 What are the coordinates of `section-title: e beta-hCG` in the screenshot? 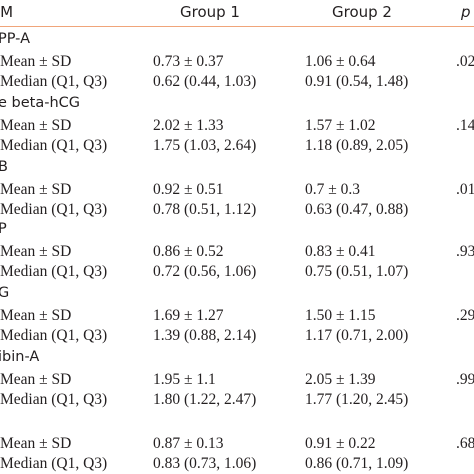 It's located at (40, 103).